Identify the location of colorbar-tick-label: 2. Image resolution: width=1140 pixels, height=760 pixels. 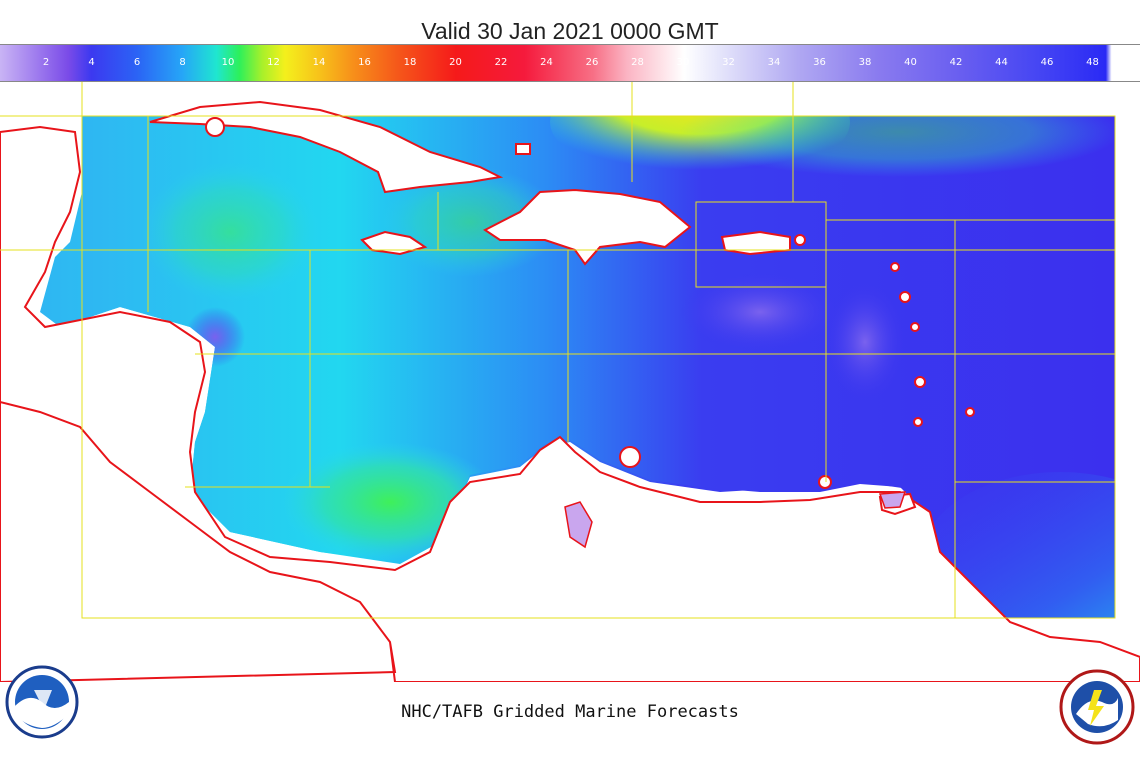
(46, 62).